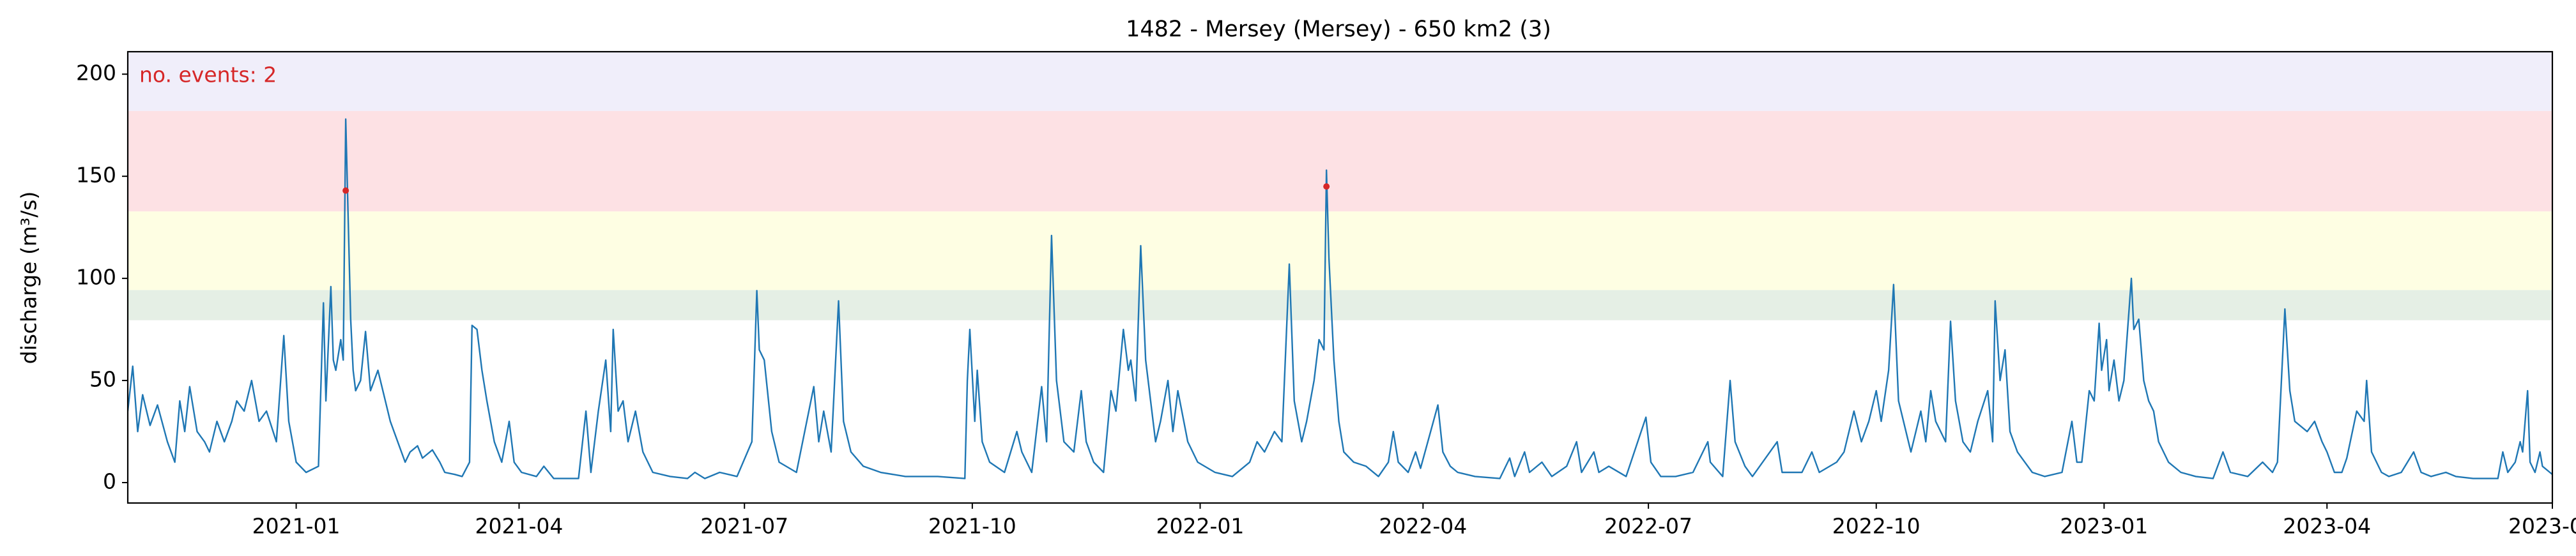 The height and width of the screenshot is (556, 2576). I want to click on y-axis-label: discharge (m³/s), so click(29, 278).